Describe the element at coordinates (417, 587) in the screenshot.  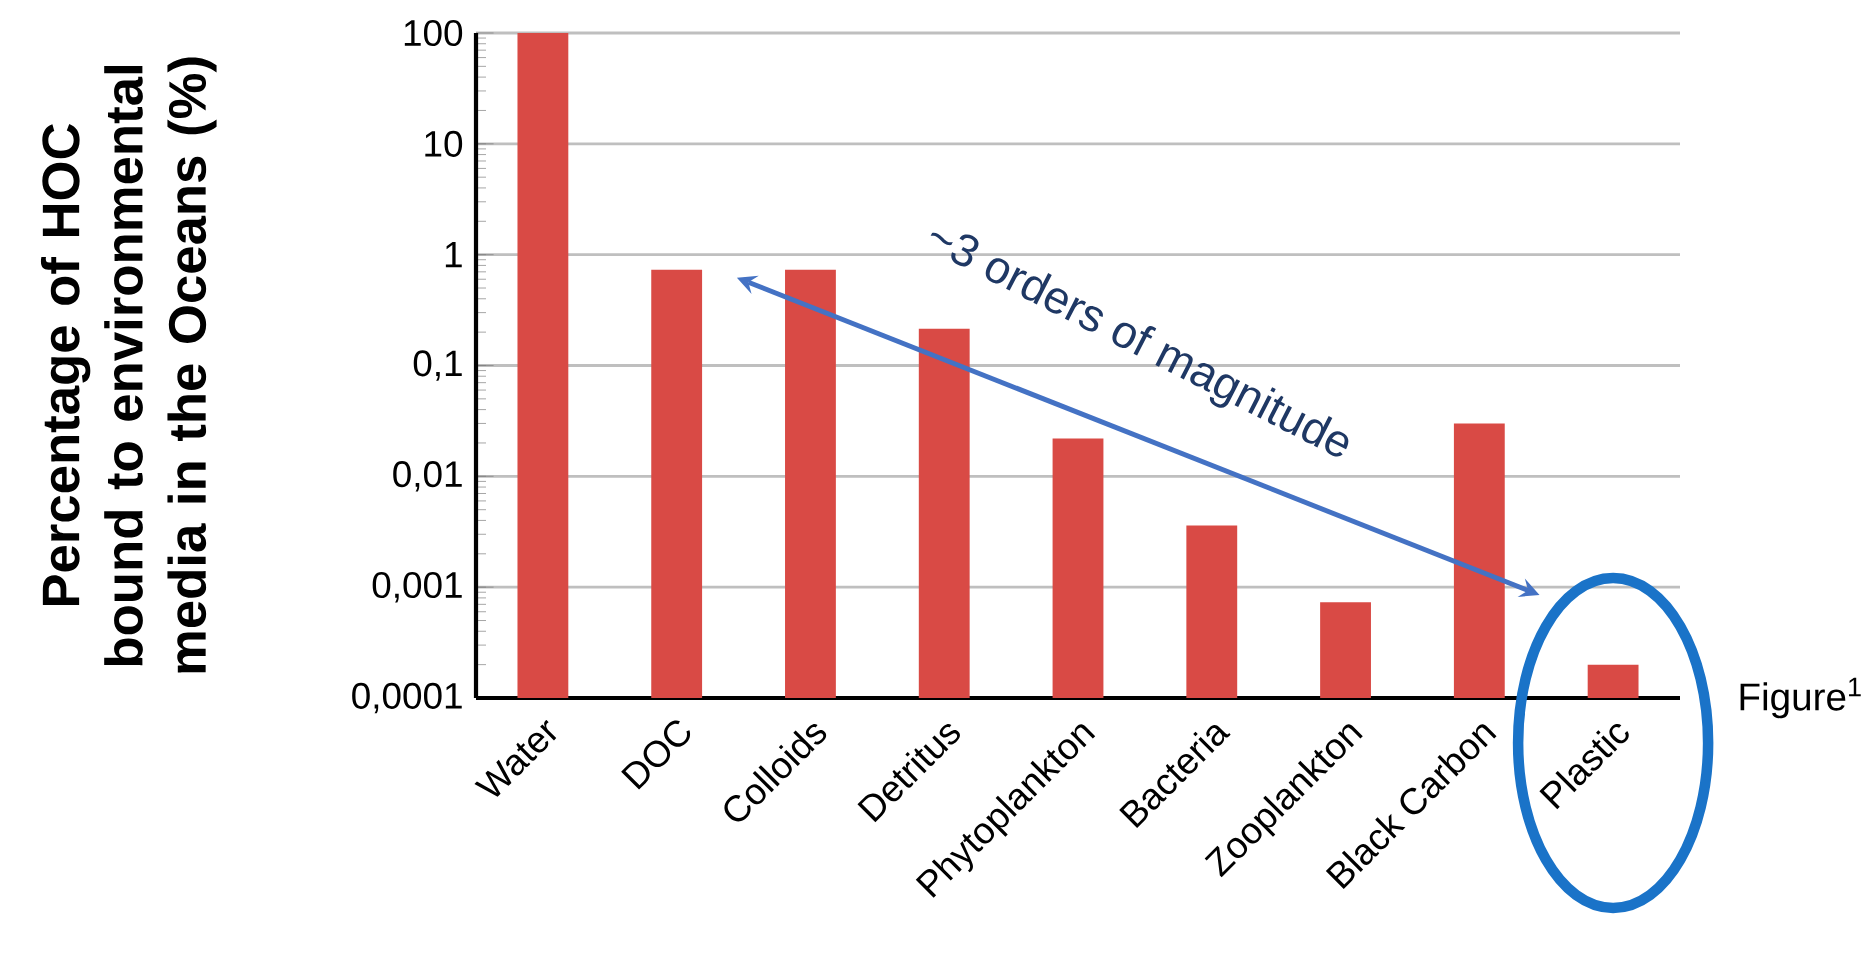
I see `y-tick-label: 0,001` at that location.